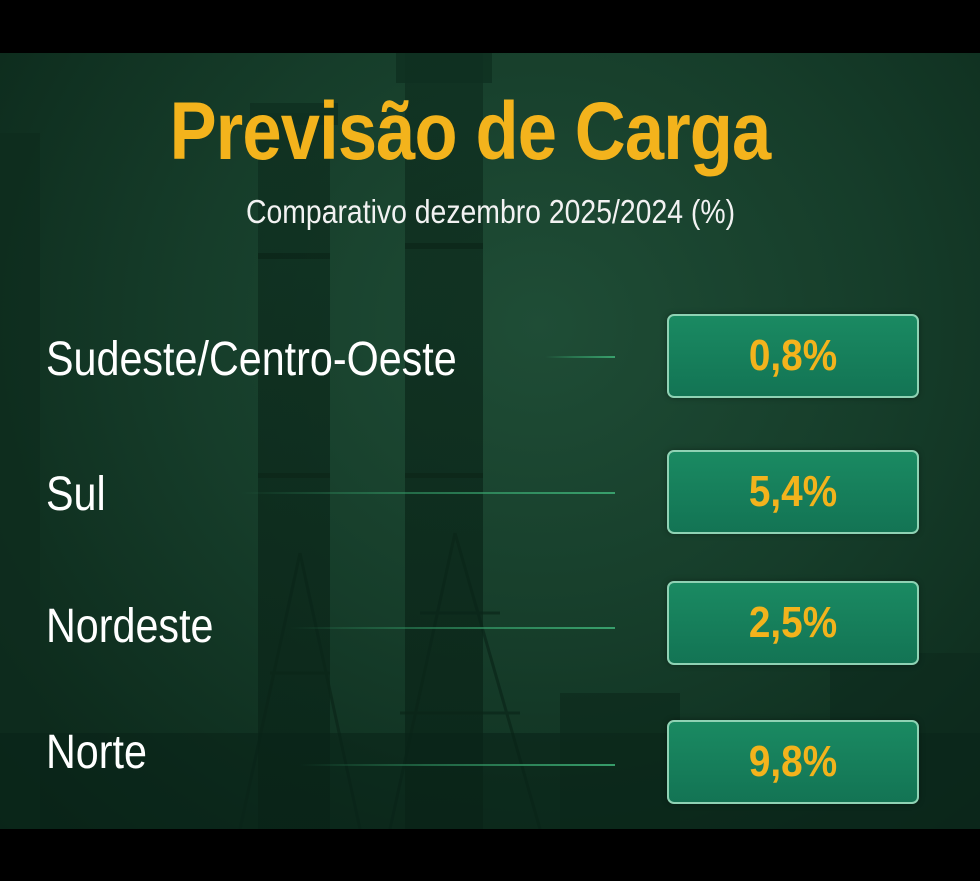 The image size is (980, 881). I want to click on value-box-sul: 5,4%, so click(793, 492).